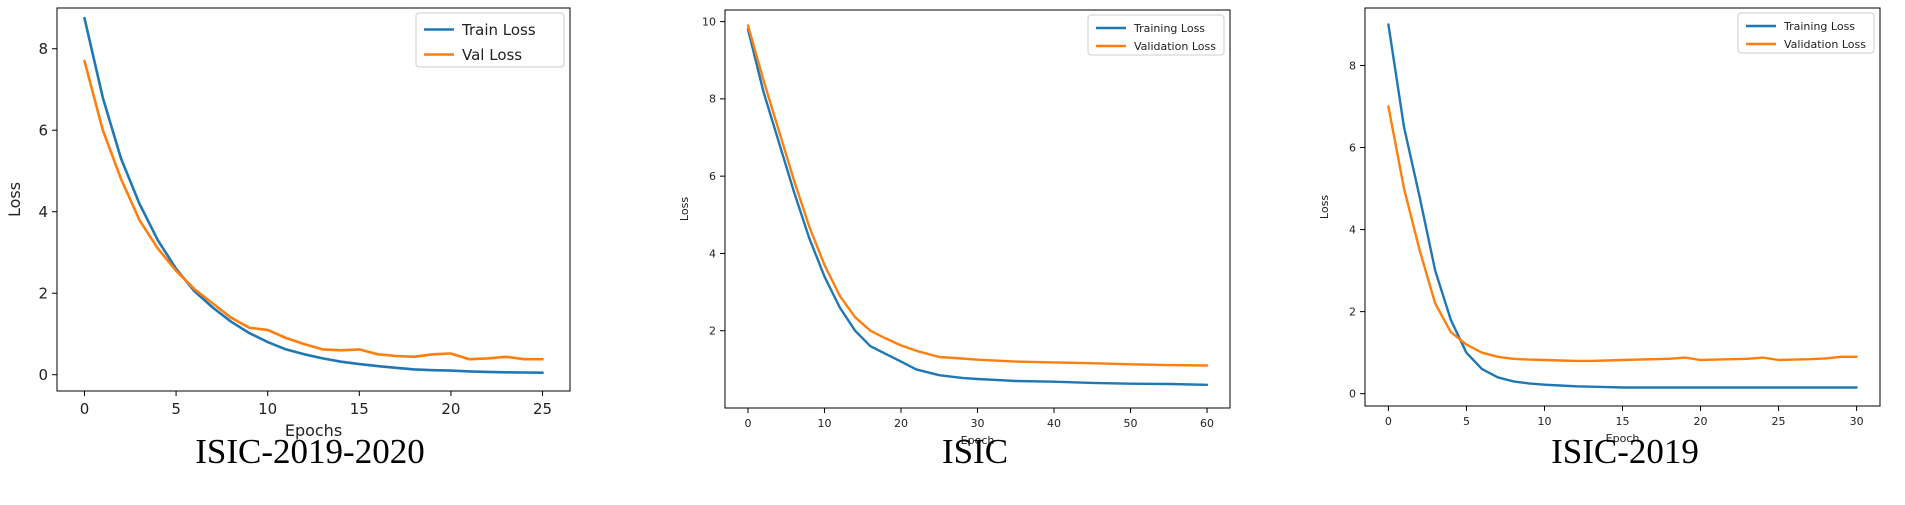  I want to click on panel-caption-isic: ISIC, so click(975, 451).